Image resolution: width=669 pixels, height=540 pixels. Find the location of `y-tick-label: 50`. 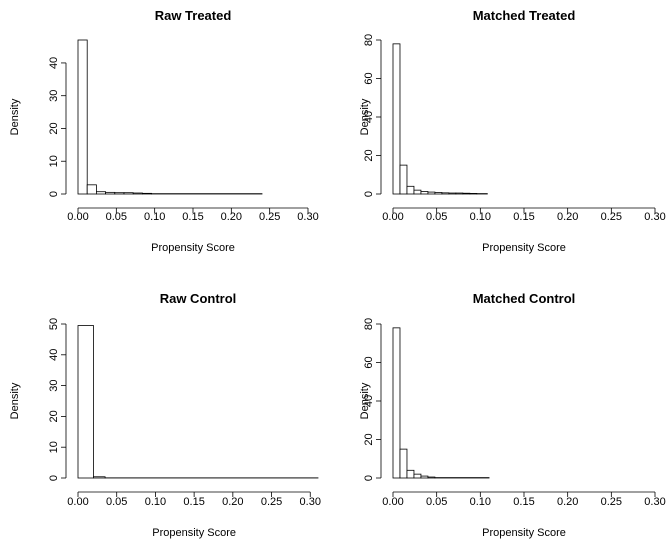

y-tick-label: 50 is located at coordinates (54, 324).